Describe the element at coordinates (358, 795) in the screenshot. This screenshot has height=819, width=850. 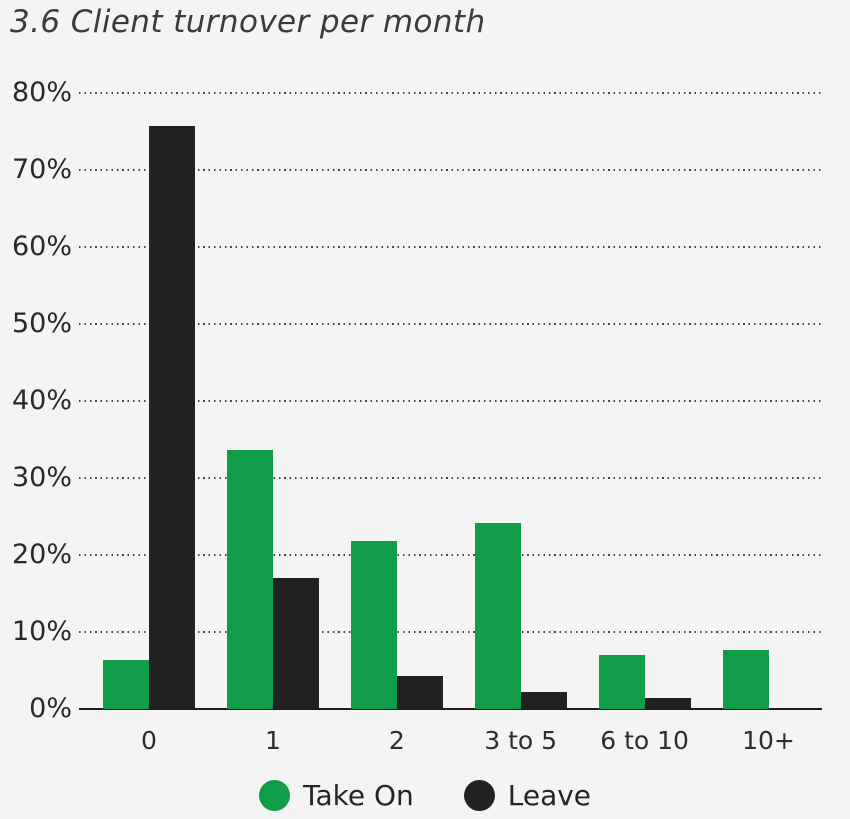
I see `legend-label-take-on: Take On` at that location.